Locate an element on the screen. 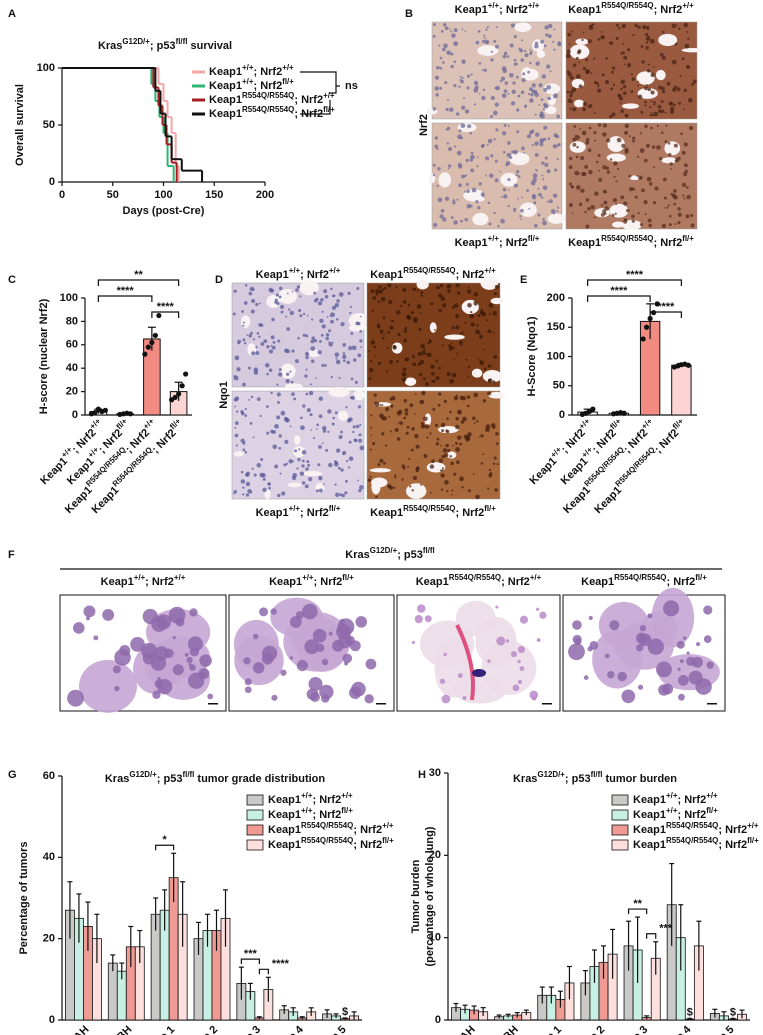 This screenshot has height=1035, width=763. superscript: fl/+ is located at coordinates (288, 81).